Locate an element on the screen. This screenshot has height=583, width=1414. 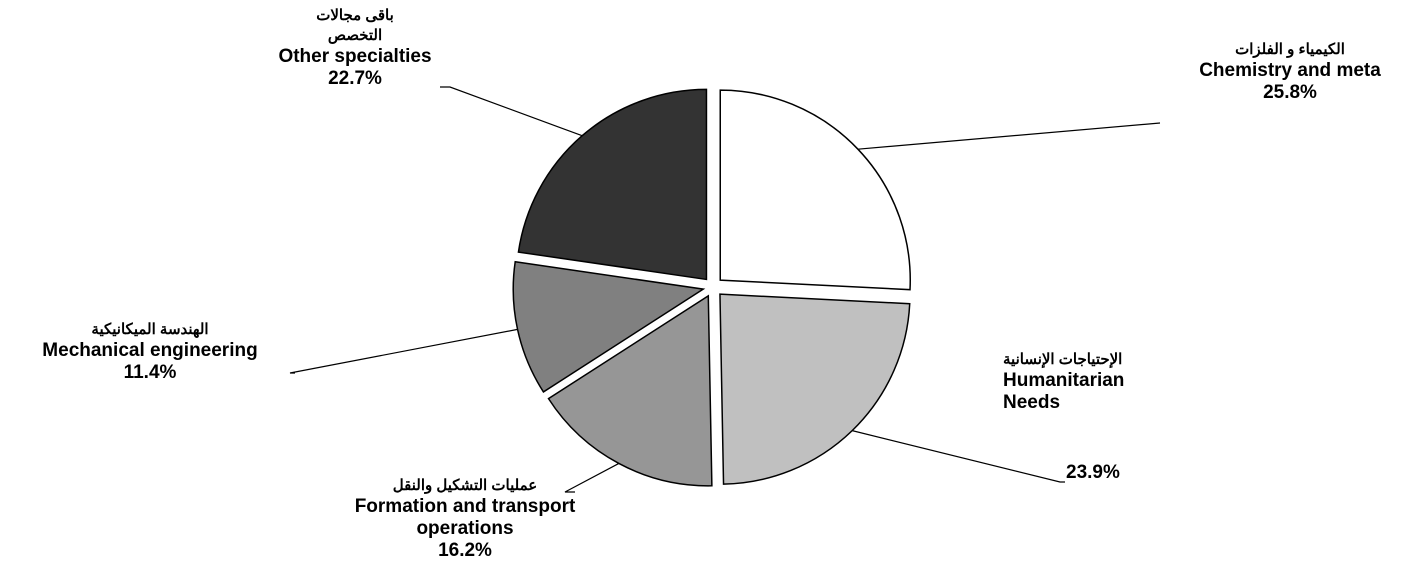
data-label: 22.7% is located at coordinates (355, 78).